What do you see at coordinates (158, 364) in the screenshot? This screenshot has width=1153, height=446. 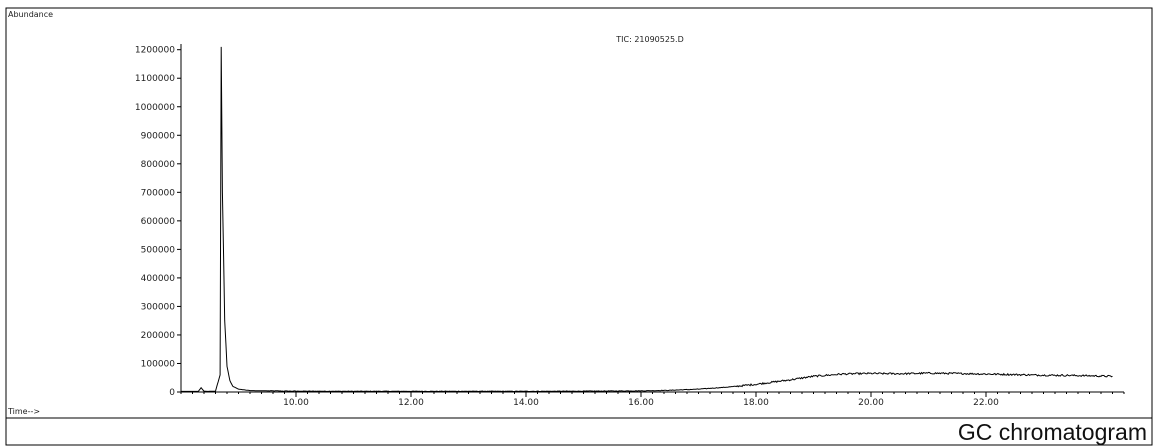 I see `y-tick-label: 100000` at bounding box center [158, 364].